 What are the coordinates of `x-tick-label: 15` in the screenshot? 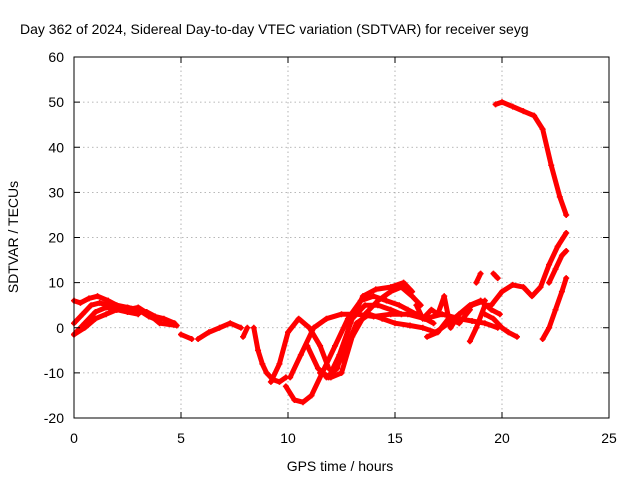 It's located at (395, 438).